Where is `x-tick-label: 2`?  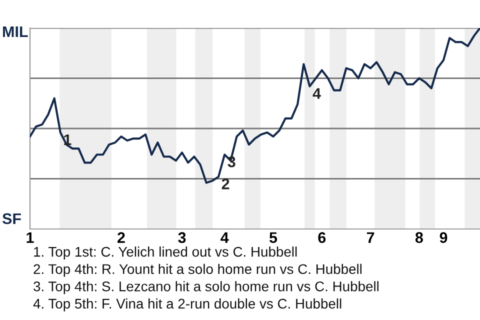 x-tick-label: 2 is located at coordinates (121, 237).